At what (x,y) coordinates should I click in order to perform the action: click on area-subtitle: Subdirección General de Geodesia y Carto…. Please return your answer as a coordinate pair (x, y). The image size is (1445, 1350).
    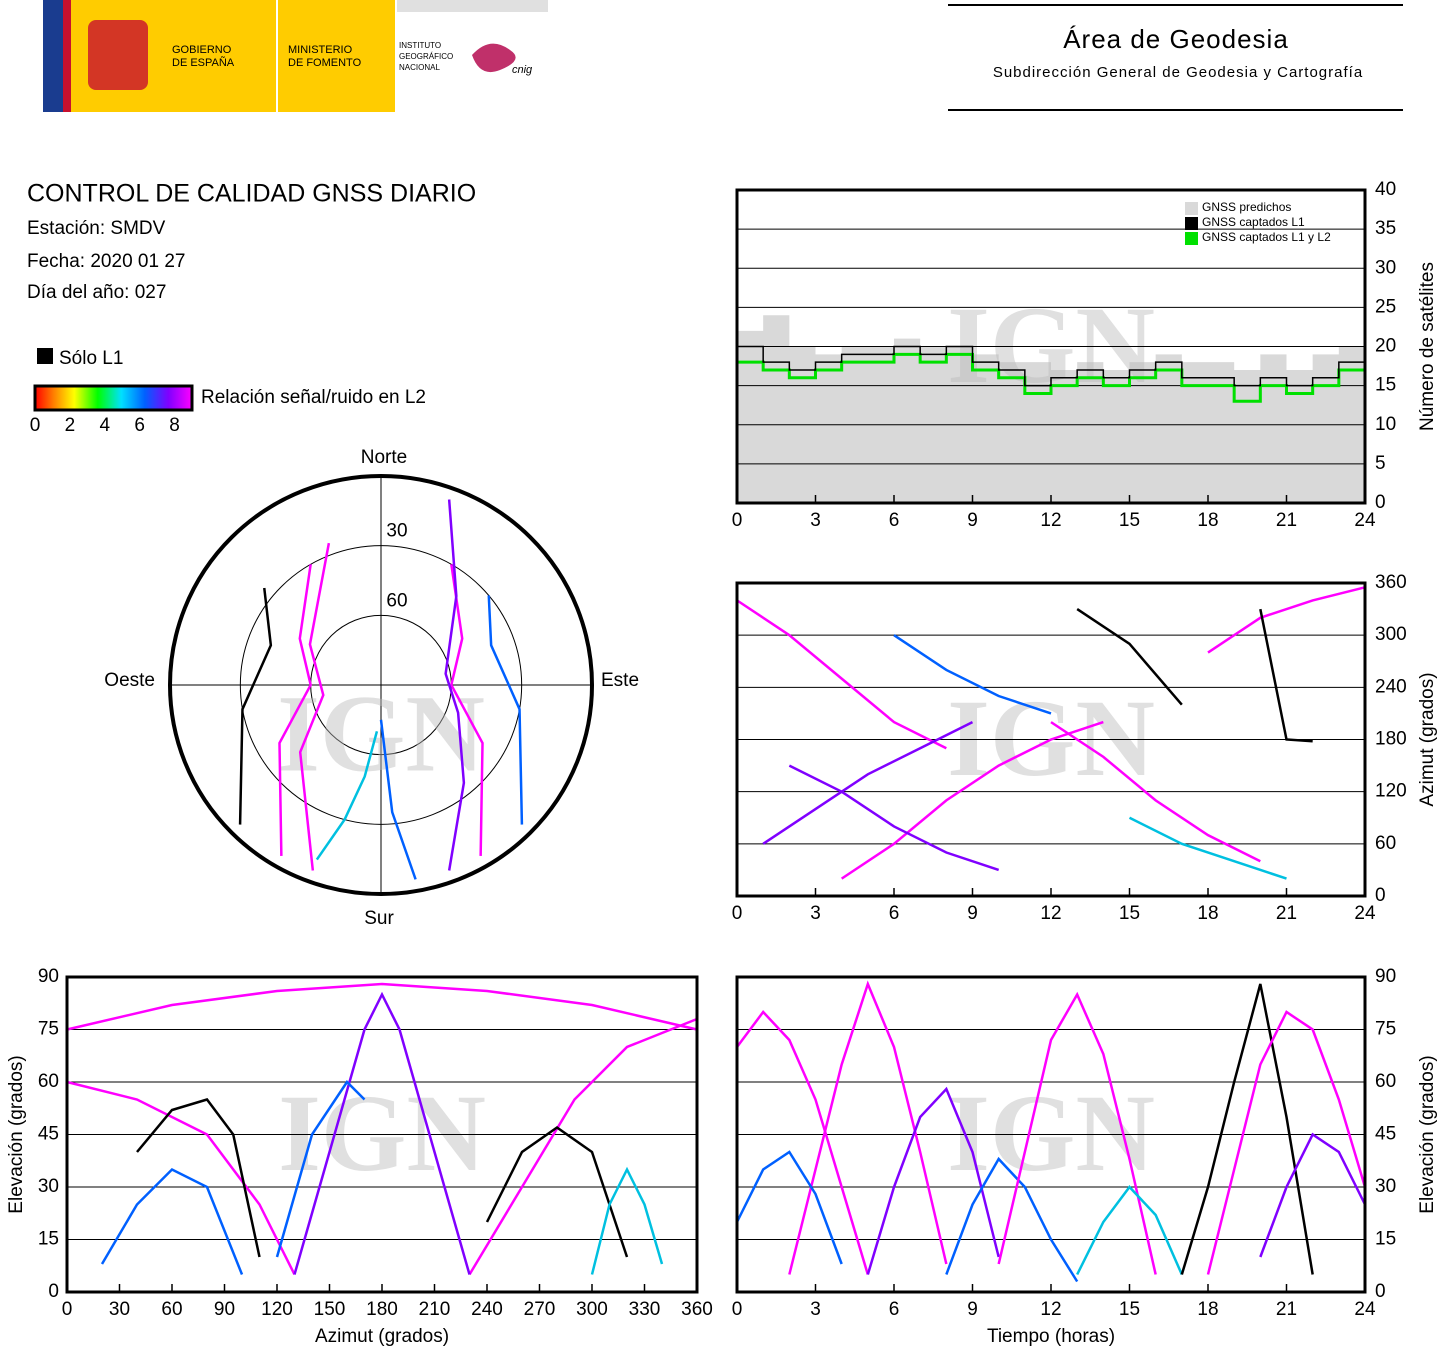
    Looking at the image, I should click on (1178, 72).